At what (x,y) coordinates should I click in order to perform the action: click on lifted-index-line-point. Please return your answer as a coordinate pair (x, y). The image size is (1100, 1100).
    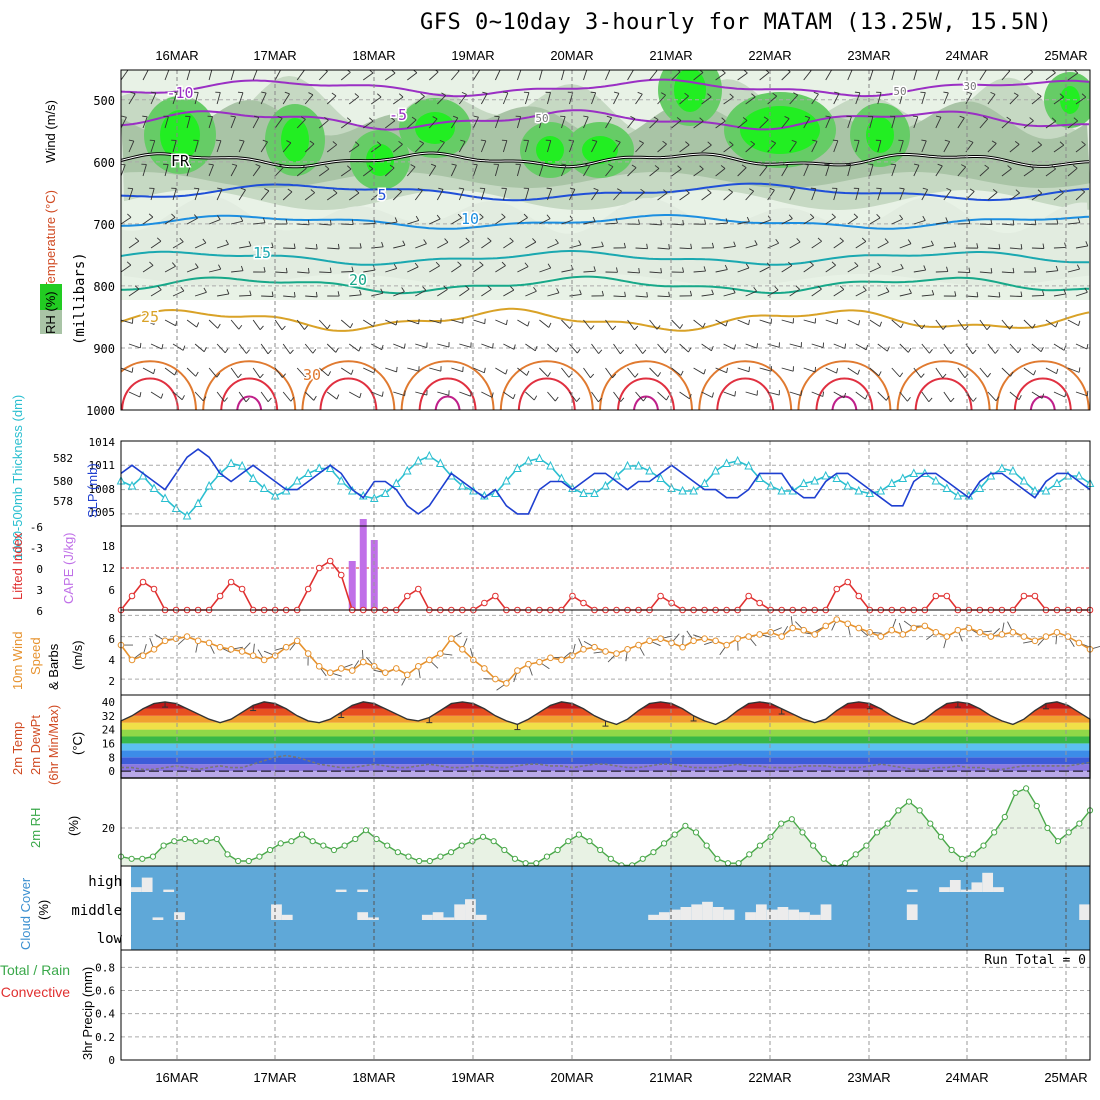
    Looking at the image, I should click on (143, 582).